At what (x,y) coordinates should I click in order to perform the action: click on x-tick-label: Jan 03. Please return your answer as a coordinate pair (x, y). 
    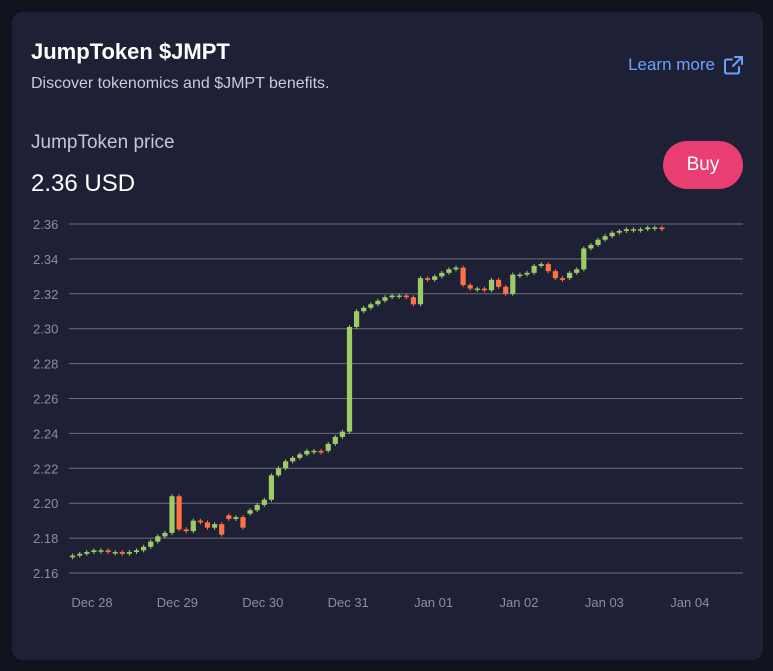
    Looking at the image, I should click on (604, 602).